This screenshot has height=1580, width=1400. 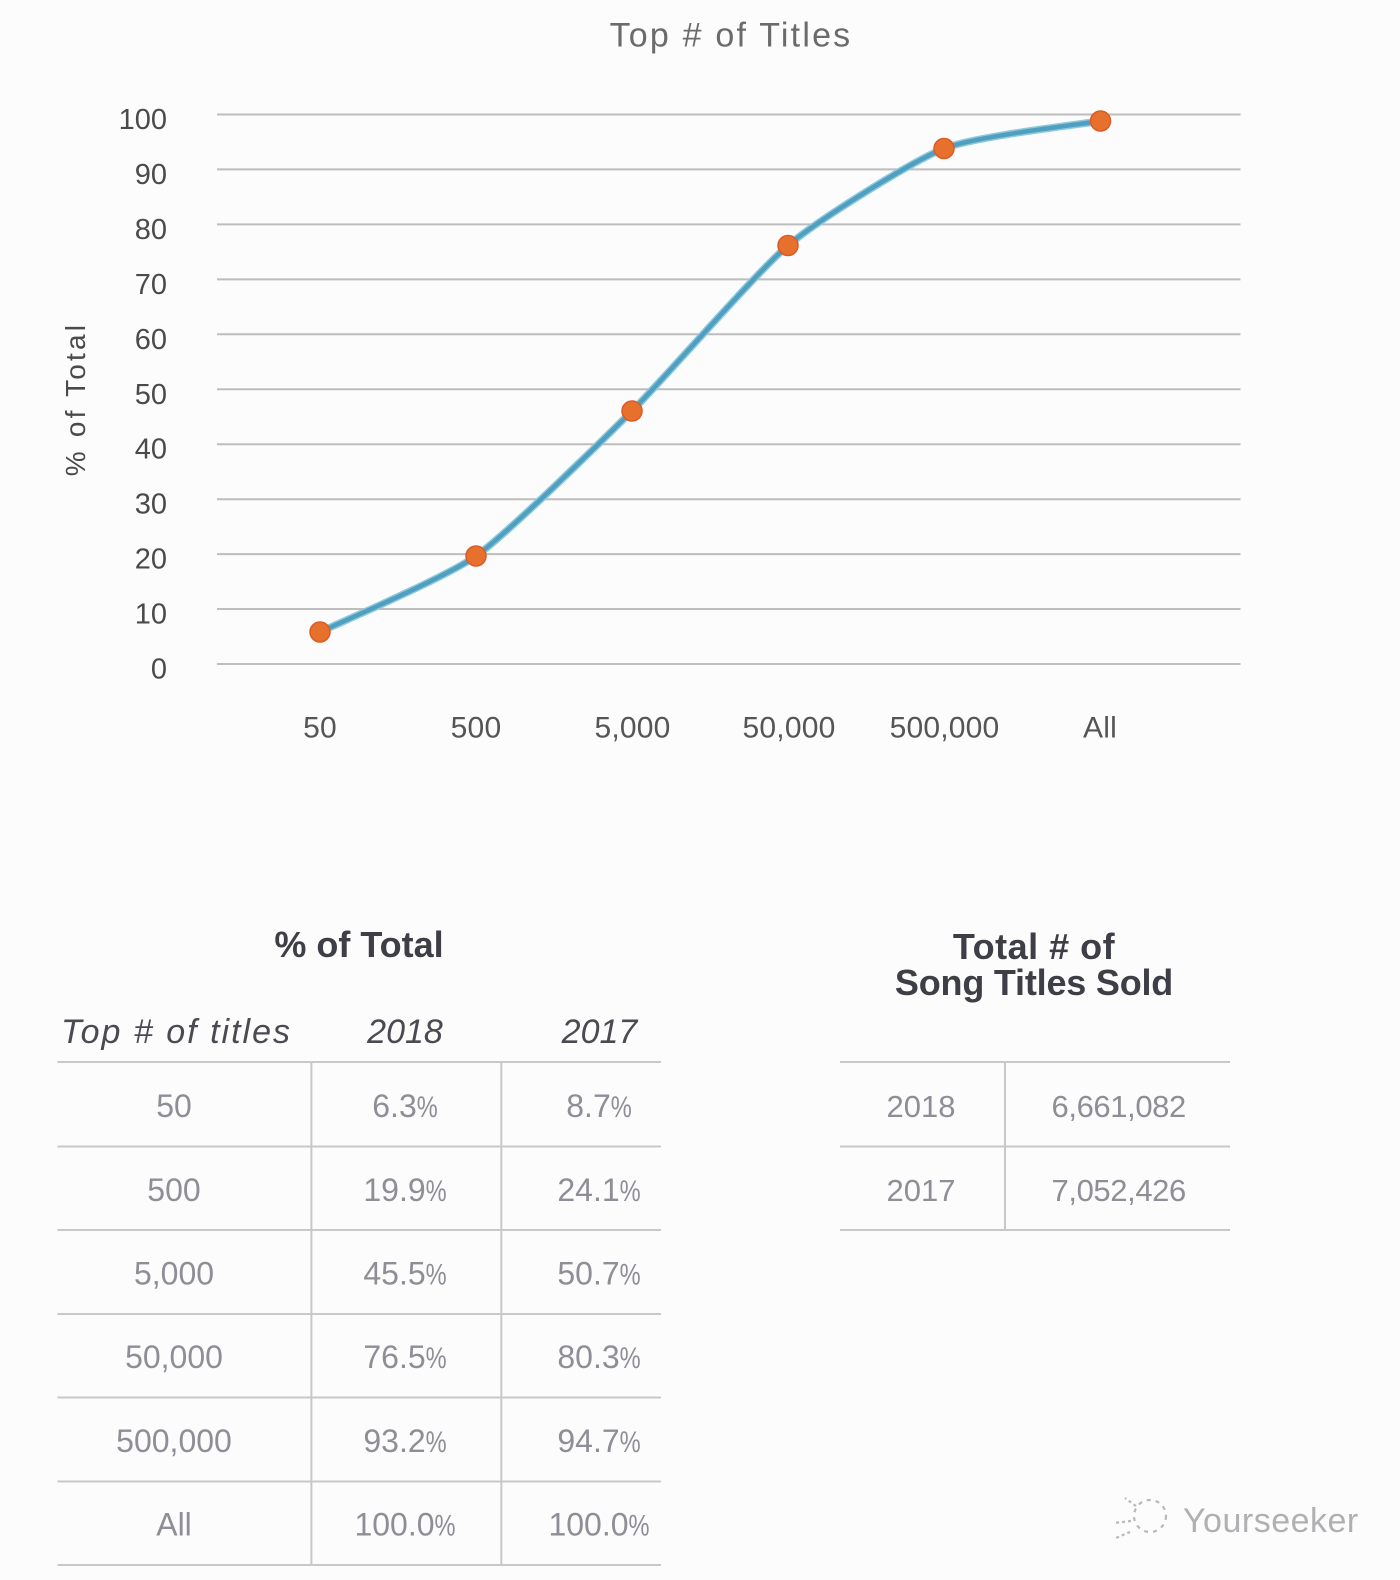 I want to click on svg-text: 20, so click(x=151, y=560).